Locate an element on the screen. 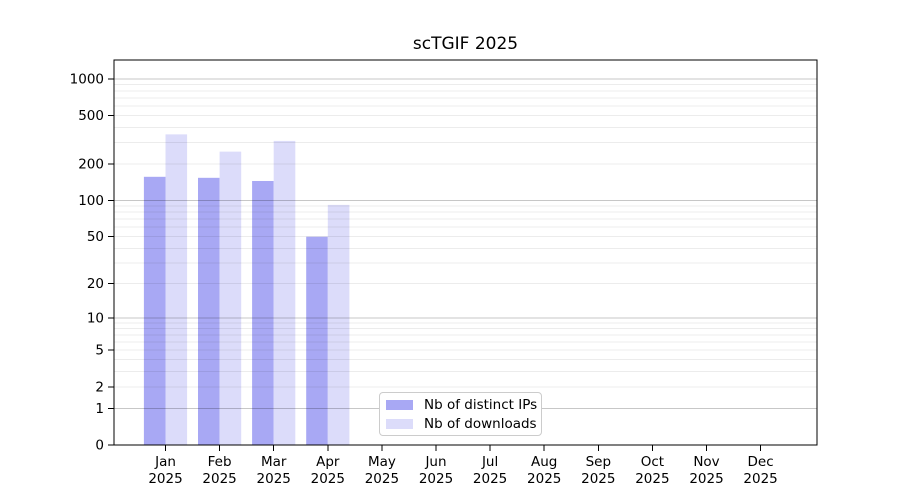 This screenshot has height=500, width=900. y-tick-label: 1000 is located at coordinates (87, 80).